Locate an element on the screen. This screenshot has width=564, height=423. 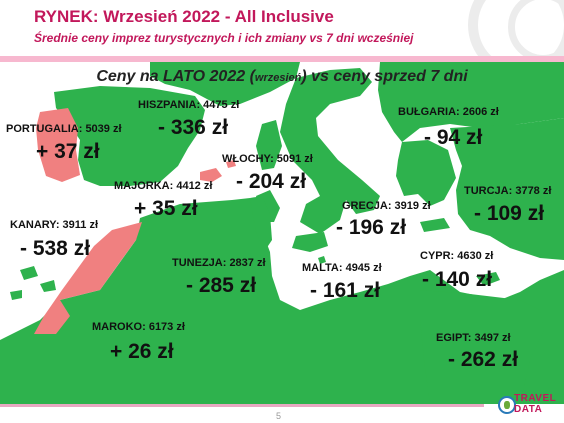
page-title: RYNEK: Wrzesień 2022 - All Inclusive is located at coordinates (184, 16).